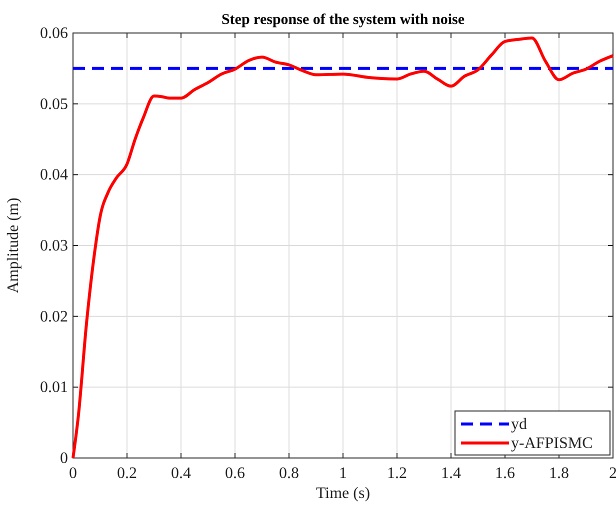  What do you see at coordinates (289, 473) in the screenshot?
I see `x-tick-label: 0.8` at bounding box center [289, 473].